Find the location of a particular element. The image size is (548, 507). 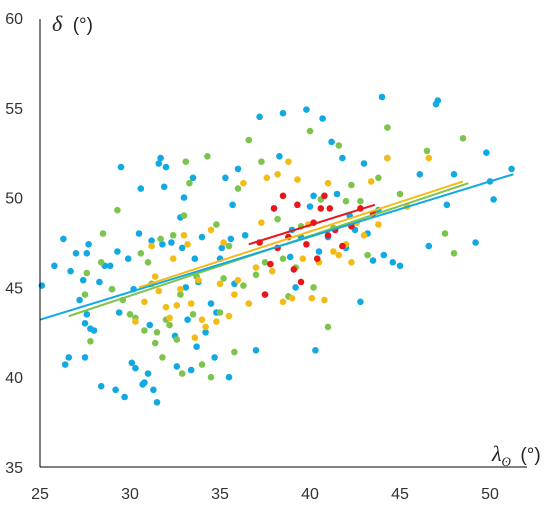

x-tick-label-25: 25 is located at coordinates (40, 494).